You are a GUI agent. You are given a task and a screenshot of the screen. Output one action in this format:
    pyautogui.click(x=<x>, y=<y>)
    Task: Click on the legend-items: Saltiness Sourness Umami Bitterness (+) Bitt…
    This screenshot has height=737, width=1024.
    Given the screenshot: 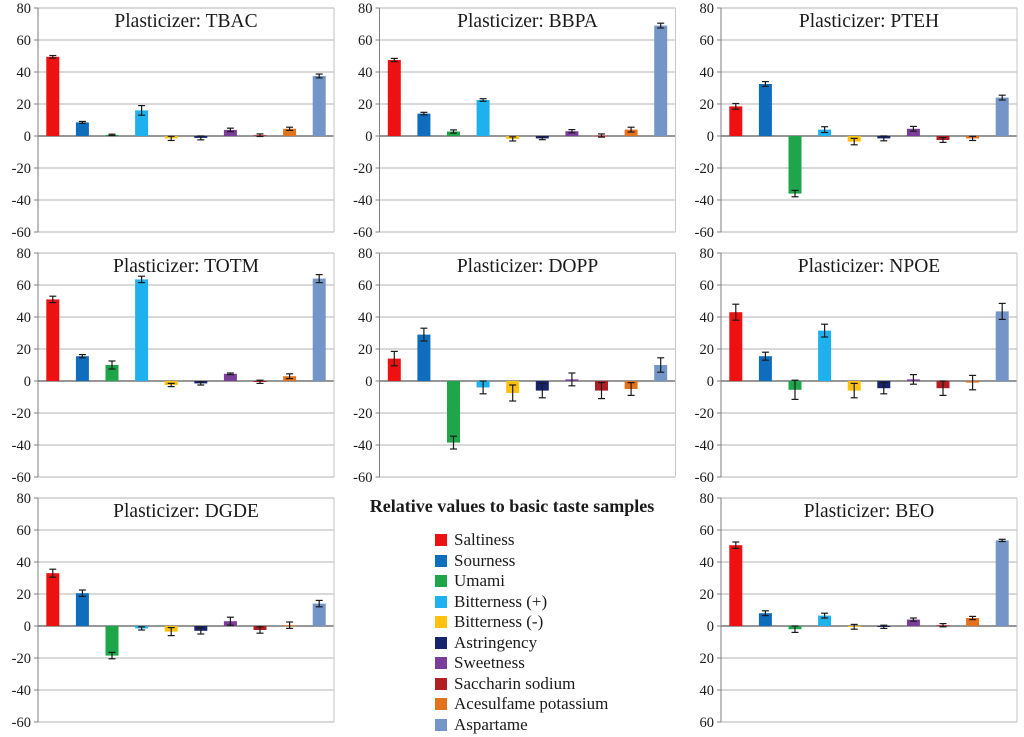 What is the action you would take?
    pyautogui.click(x=559, y=632)
    